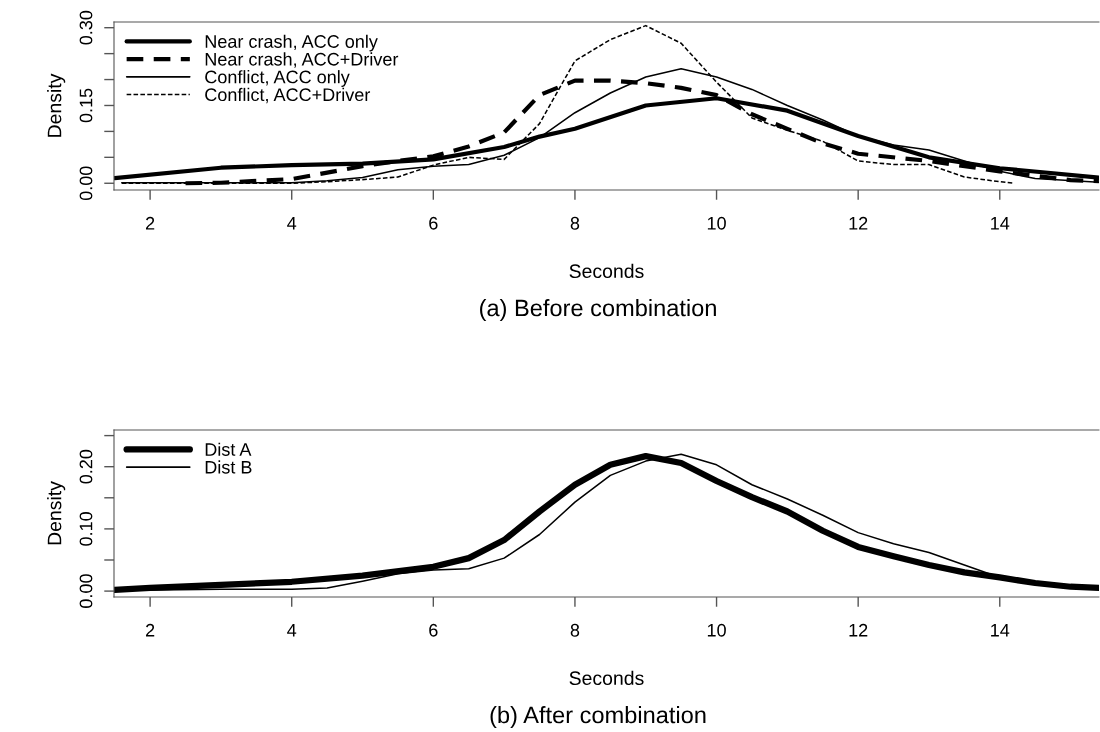  I want to click on y-tick-label: 0.20, so click(86, 466).